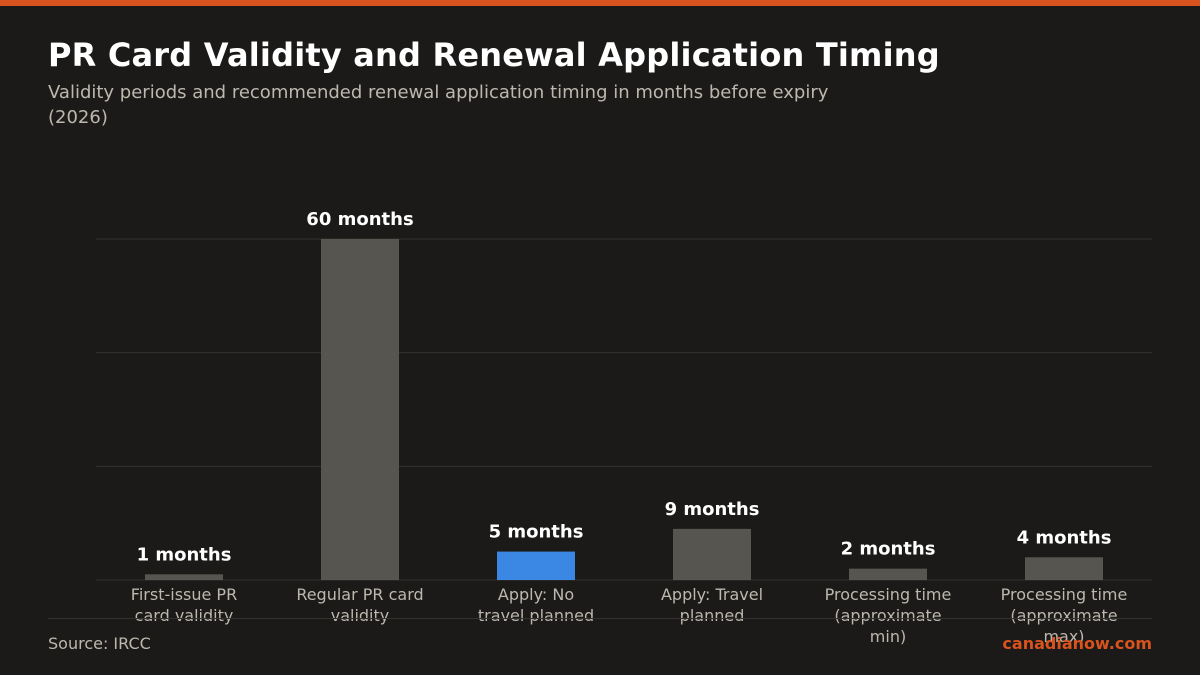  I want to click on data-label: 5 months, so click(536, 532).